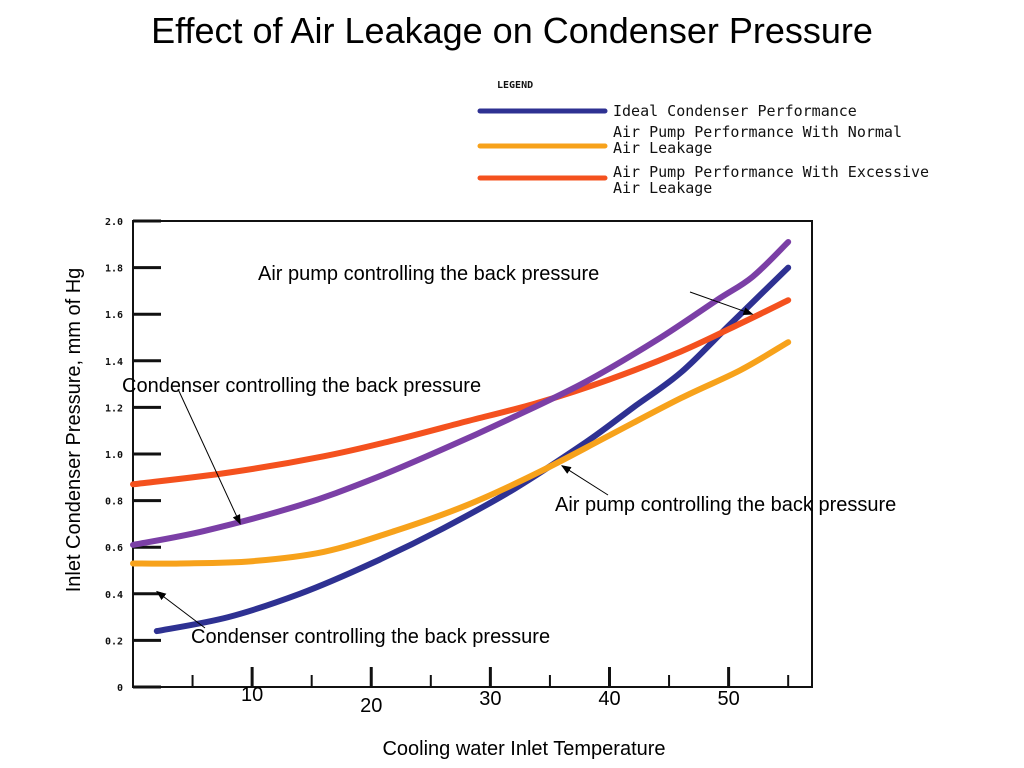  I want to click on x-tick-label: 30, so click(490, 699).